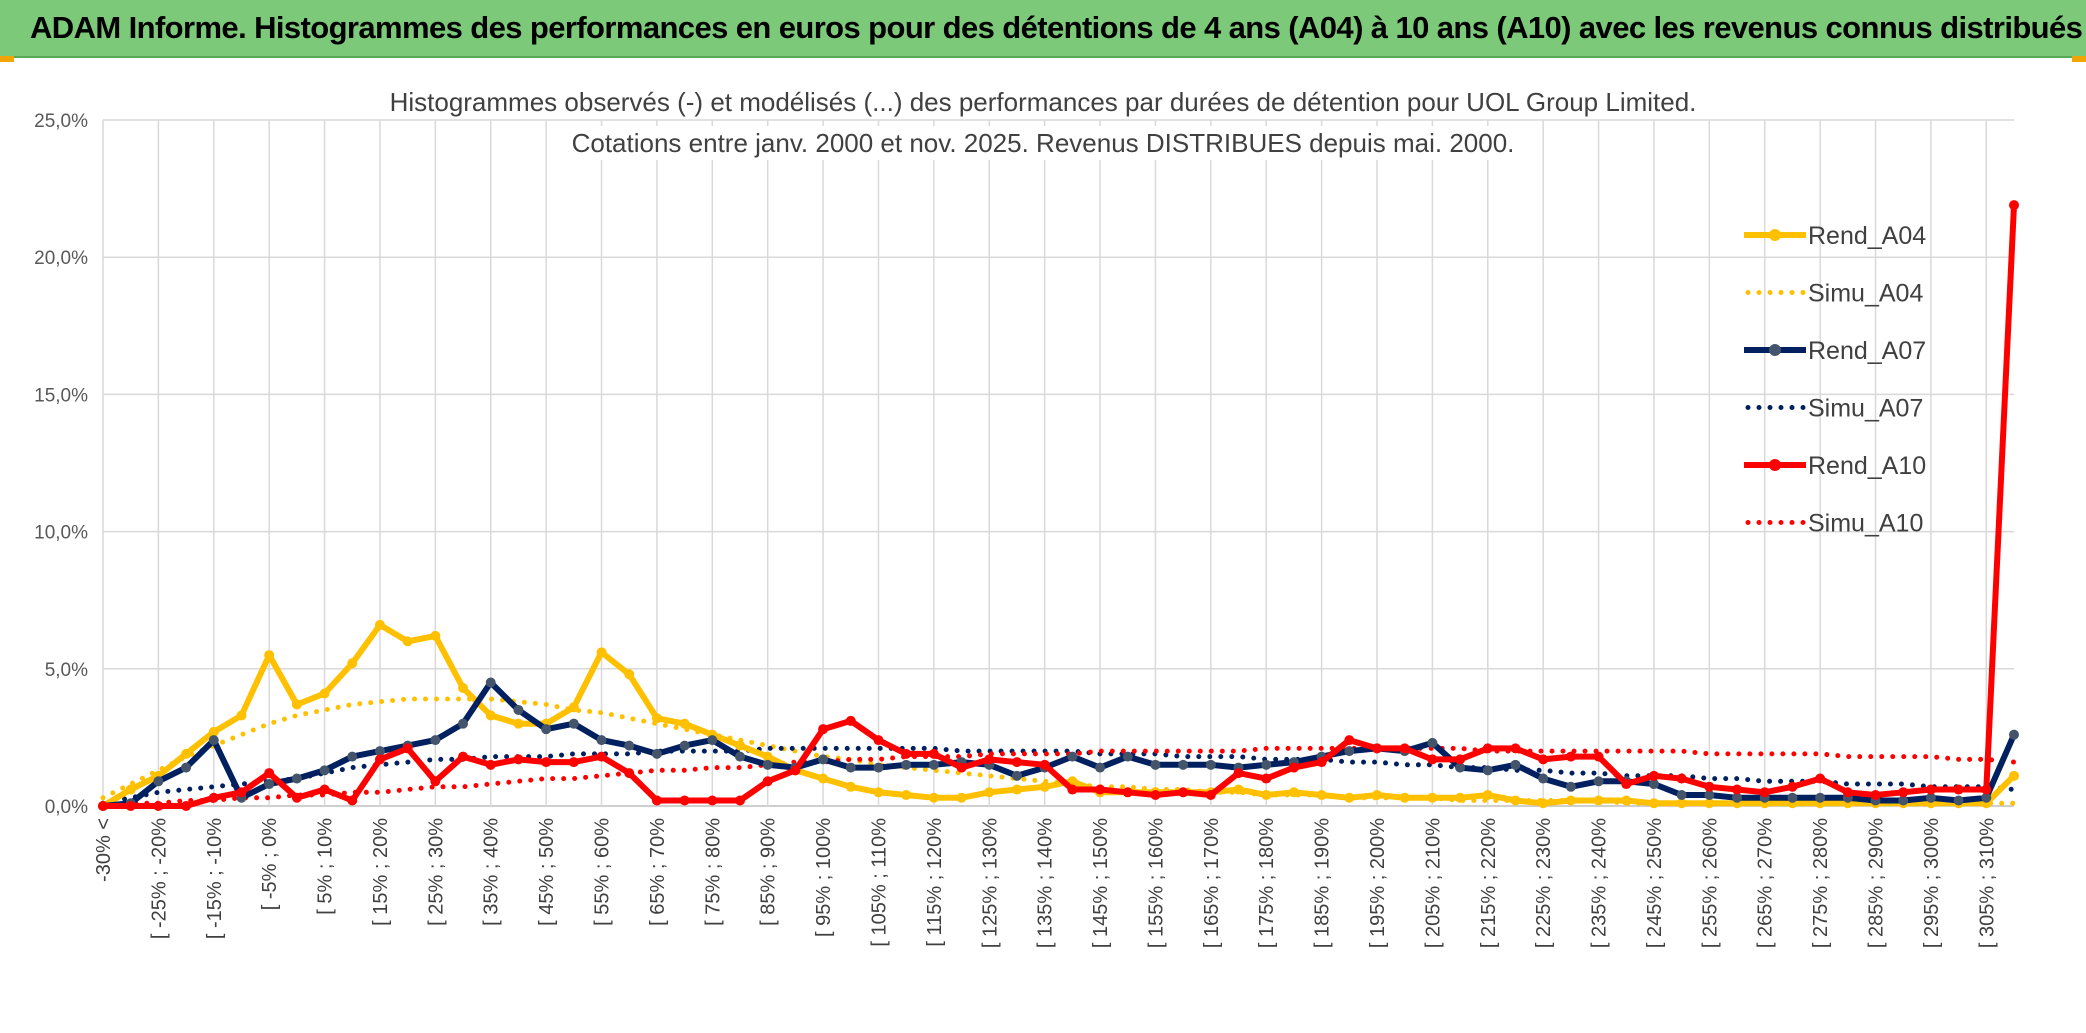 The image size is (2086, 1033). Describe the element at coordinates (381, 872) in the screenshot. I see `x-tick-label: [ 15% ; 20%` at that location.